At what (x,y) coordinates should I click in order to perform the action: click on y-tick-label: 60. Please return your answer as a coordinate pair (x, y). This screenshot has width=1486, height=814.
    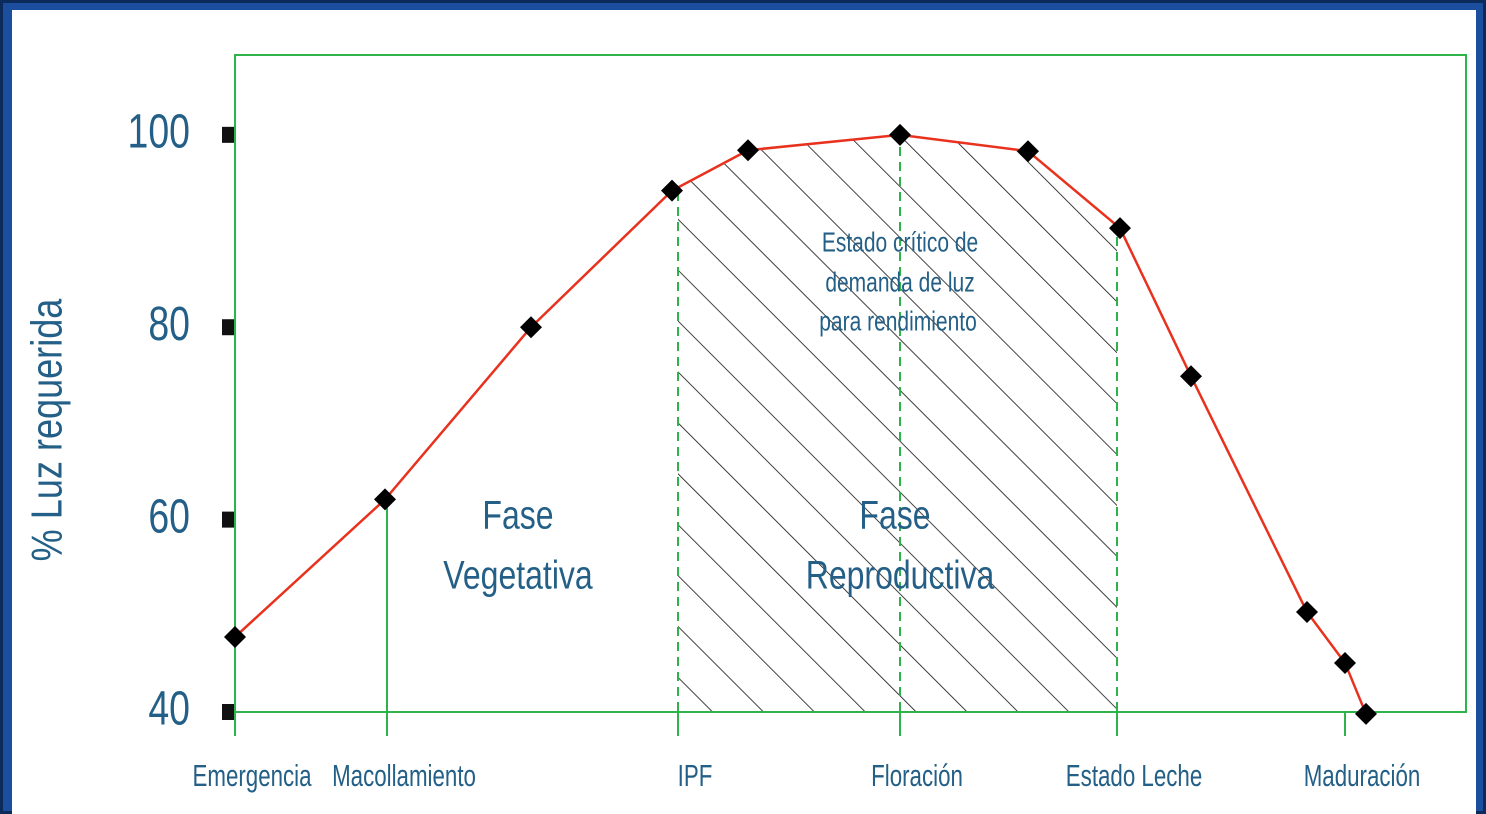
    Looking at the image, I should click on (169, 517).